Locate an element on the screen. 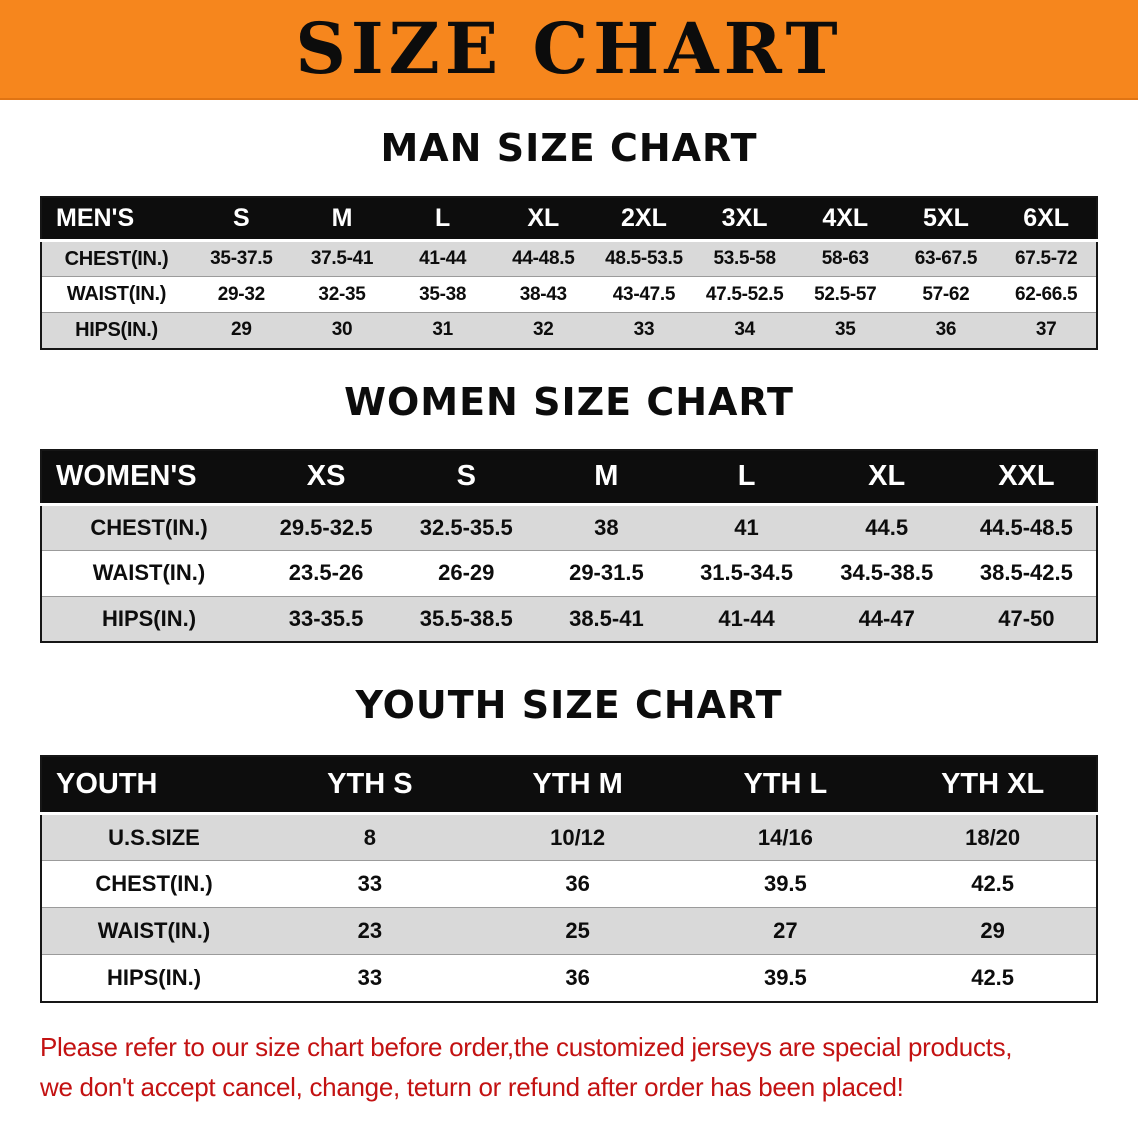 This screenshot has height=1132, width=1138. value-cell: 52.5-57 is located at coordinates (845, 295).